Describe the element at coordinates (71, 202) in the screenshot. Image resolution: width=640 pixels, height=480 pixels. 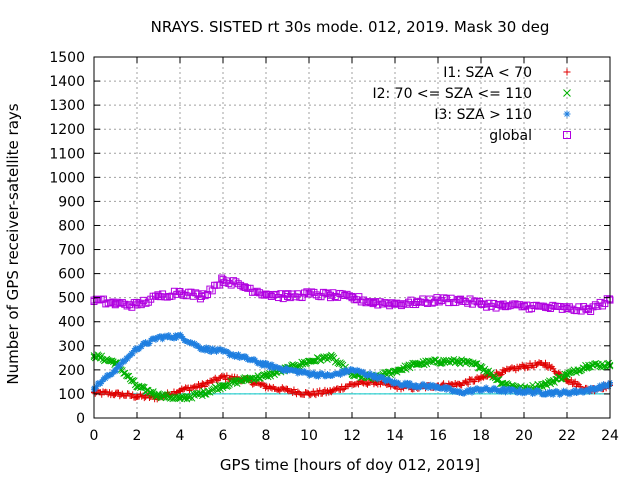
I see `y-tick-label: 900` at that location.